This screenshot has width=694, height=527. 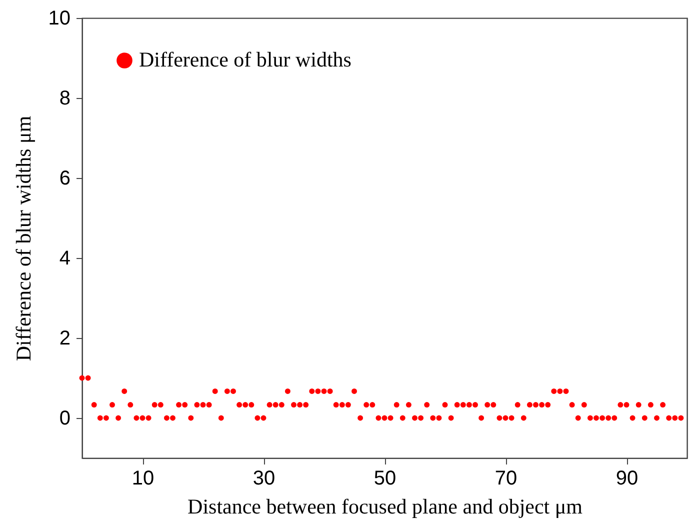 What do you see at coordinates (385, 479) in the screenshot?
I see `x-tick-label: 50` at bounding box center [385, 479].